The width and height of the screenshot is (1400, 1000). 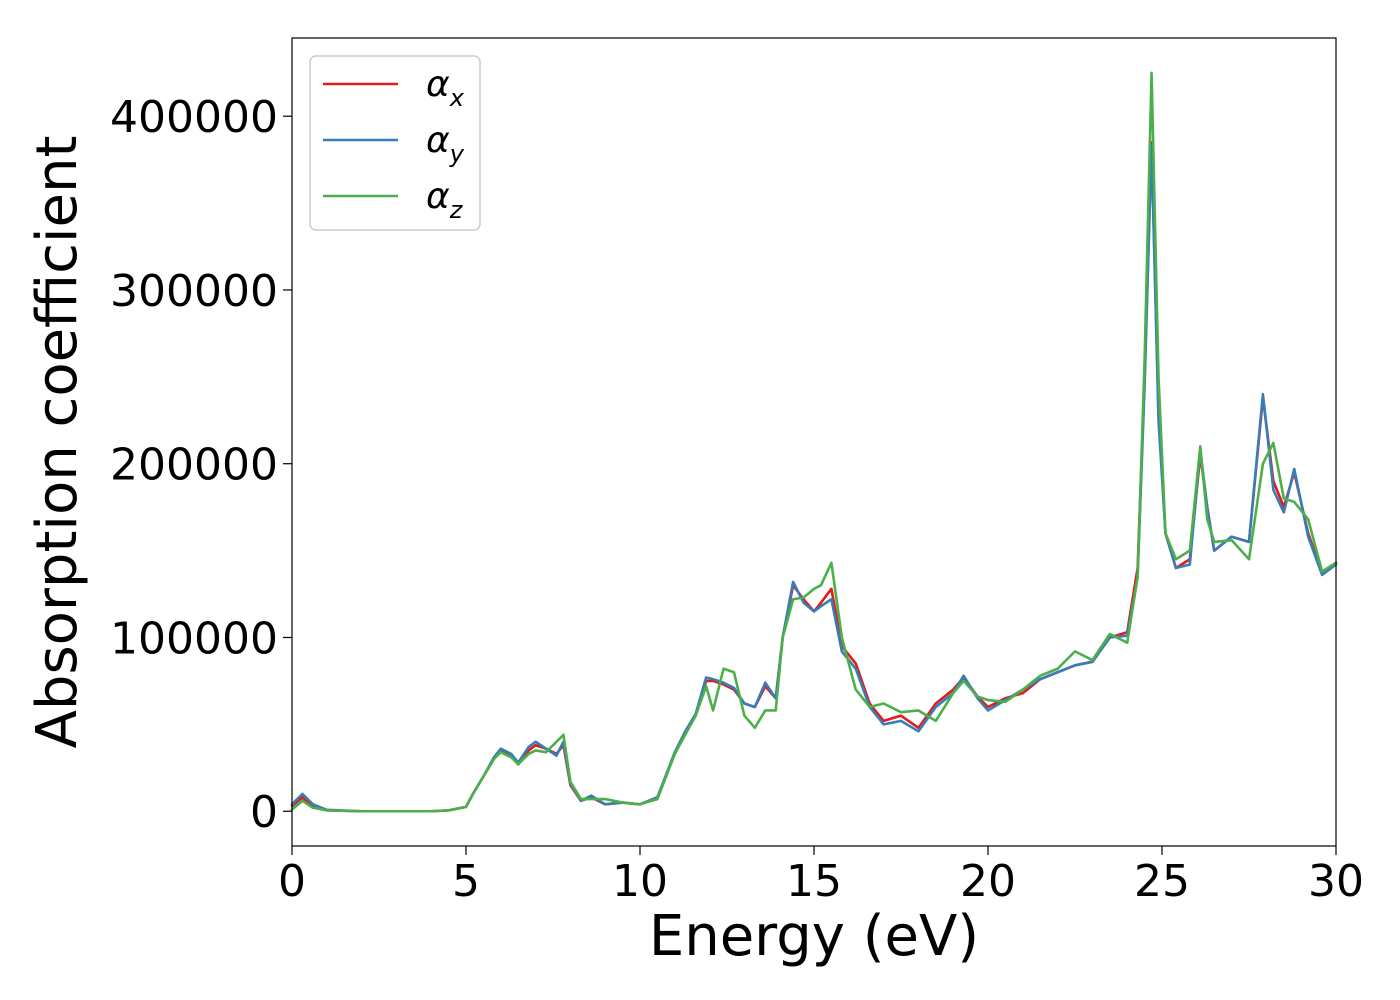 I want to click on x-tick-label: 15, so click(x=814, y=881).